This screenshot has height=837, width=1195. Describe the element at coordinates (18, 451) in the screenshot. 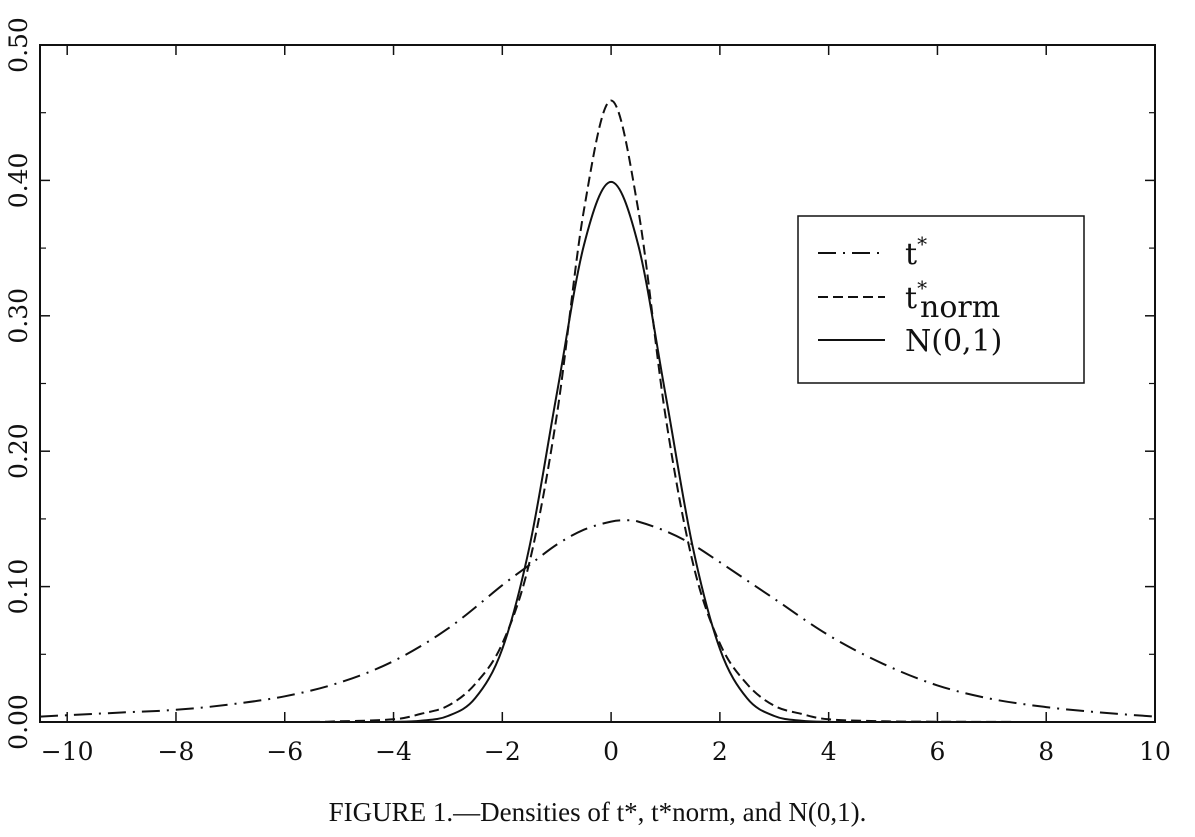

I see `y-tick-label: 0.20` at that location.